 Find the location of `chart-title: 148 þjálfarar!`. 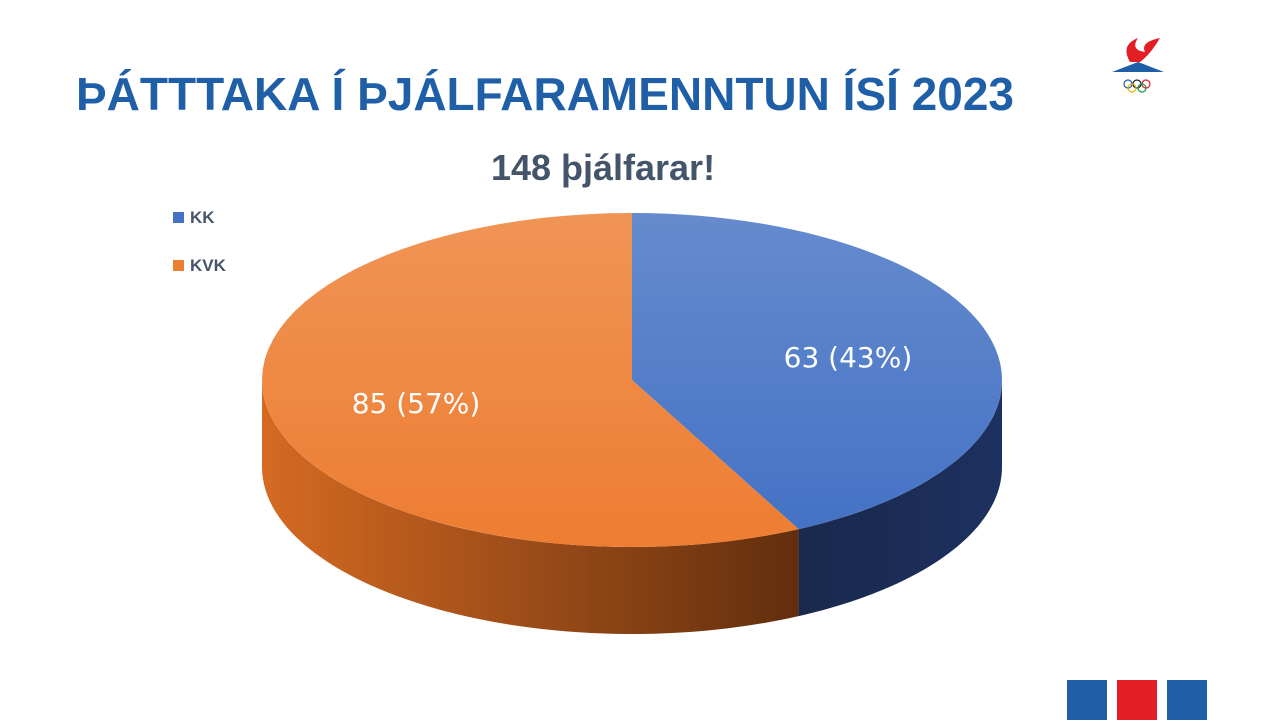

chart-title: 148 þjálfarar! is located at coordinates (603, 167).